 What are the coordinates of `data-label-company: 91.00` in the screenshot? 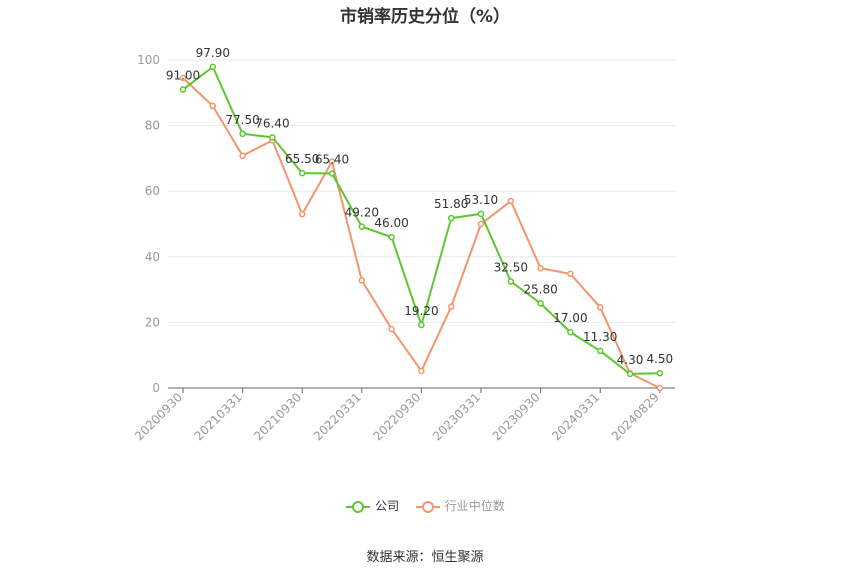 It's located at (183, 76).